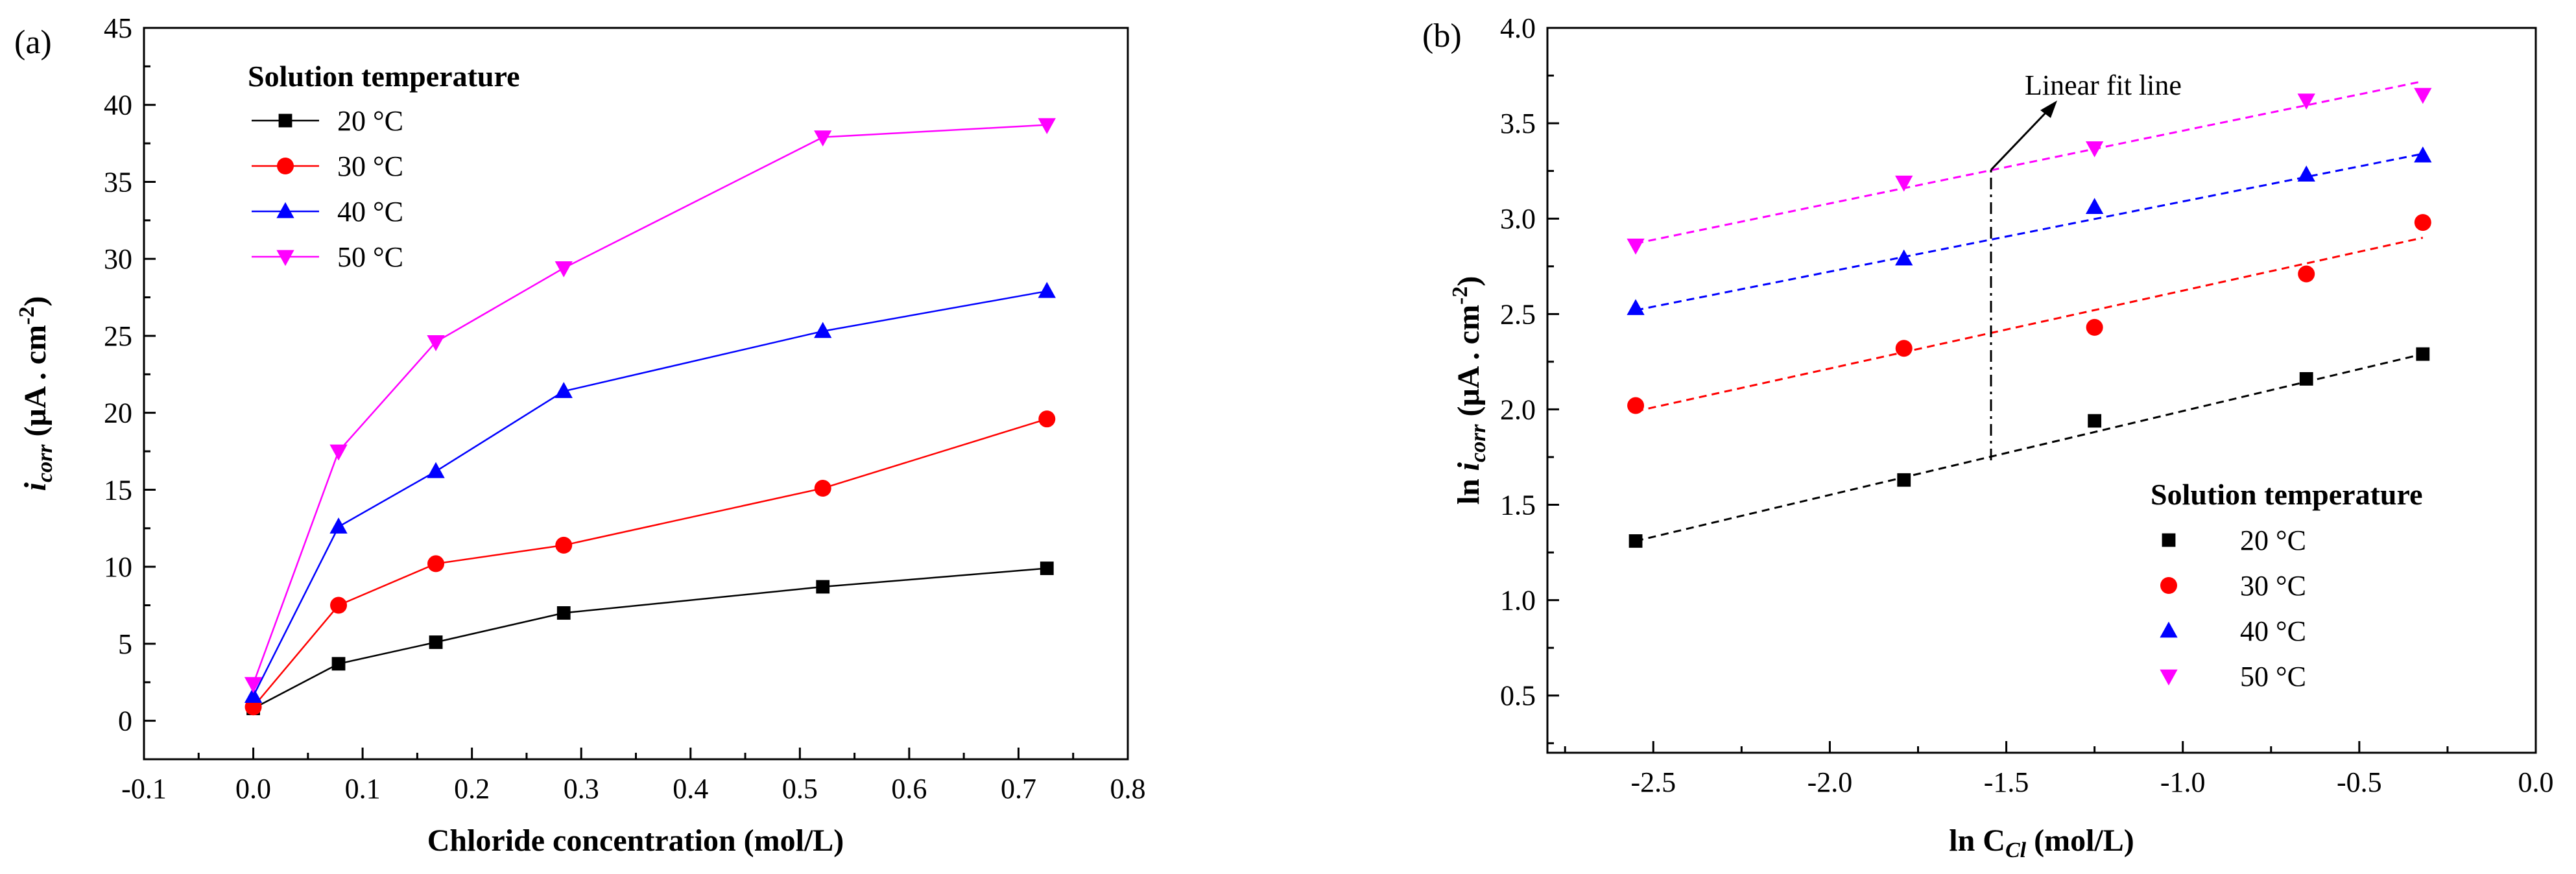 This screenshot has height=874, width=2576. Describe the element at coordinates (909, 789) in the screenshot. I see `chart-a-x-tick-label: 0.6` at that location.